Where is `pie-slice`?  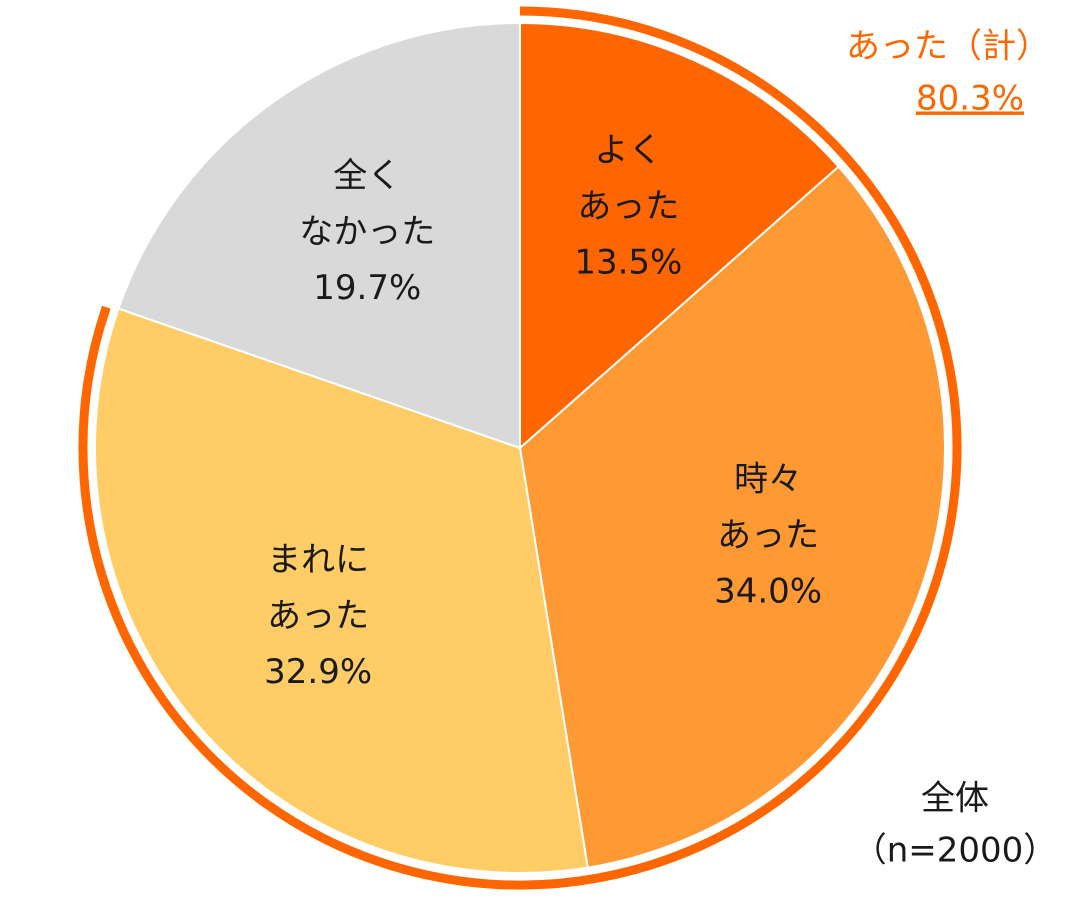 pie-slice is located at coordinates (679, 236).